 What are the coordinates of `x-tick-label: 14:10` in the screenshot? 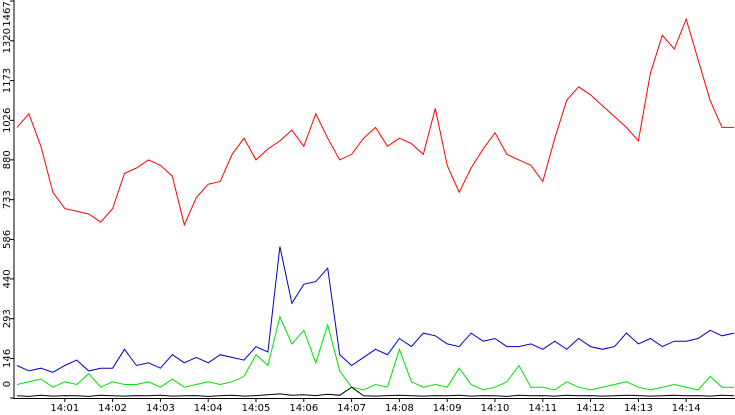 It's located at (495, 408).